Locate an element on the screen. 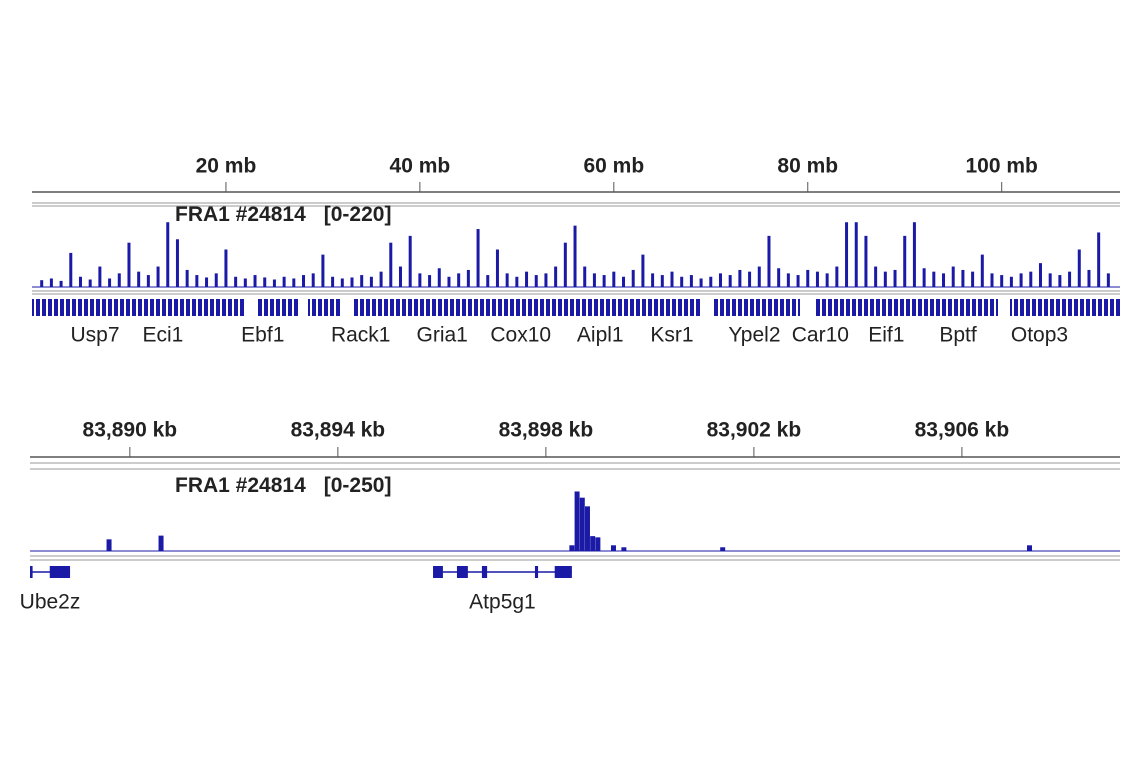 The image size is (1141, 768). x-tick-label: 83,894 kb is located at coordinates (338, 430).